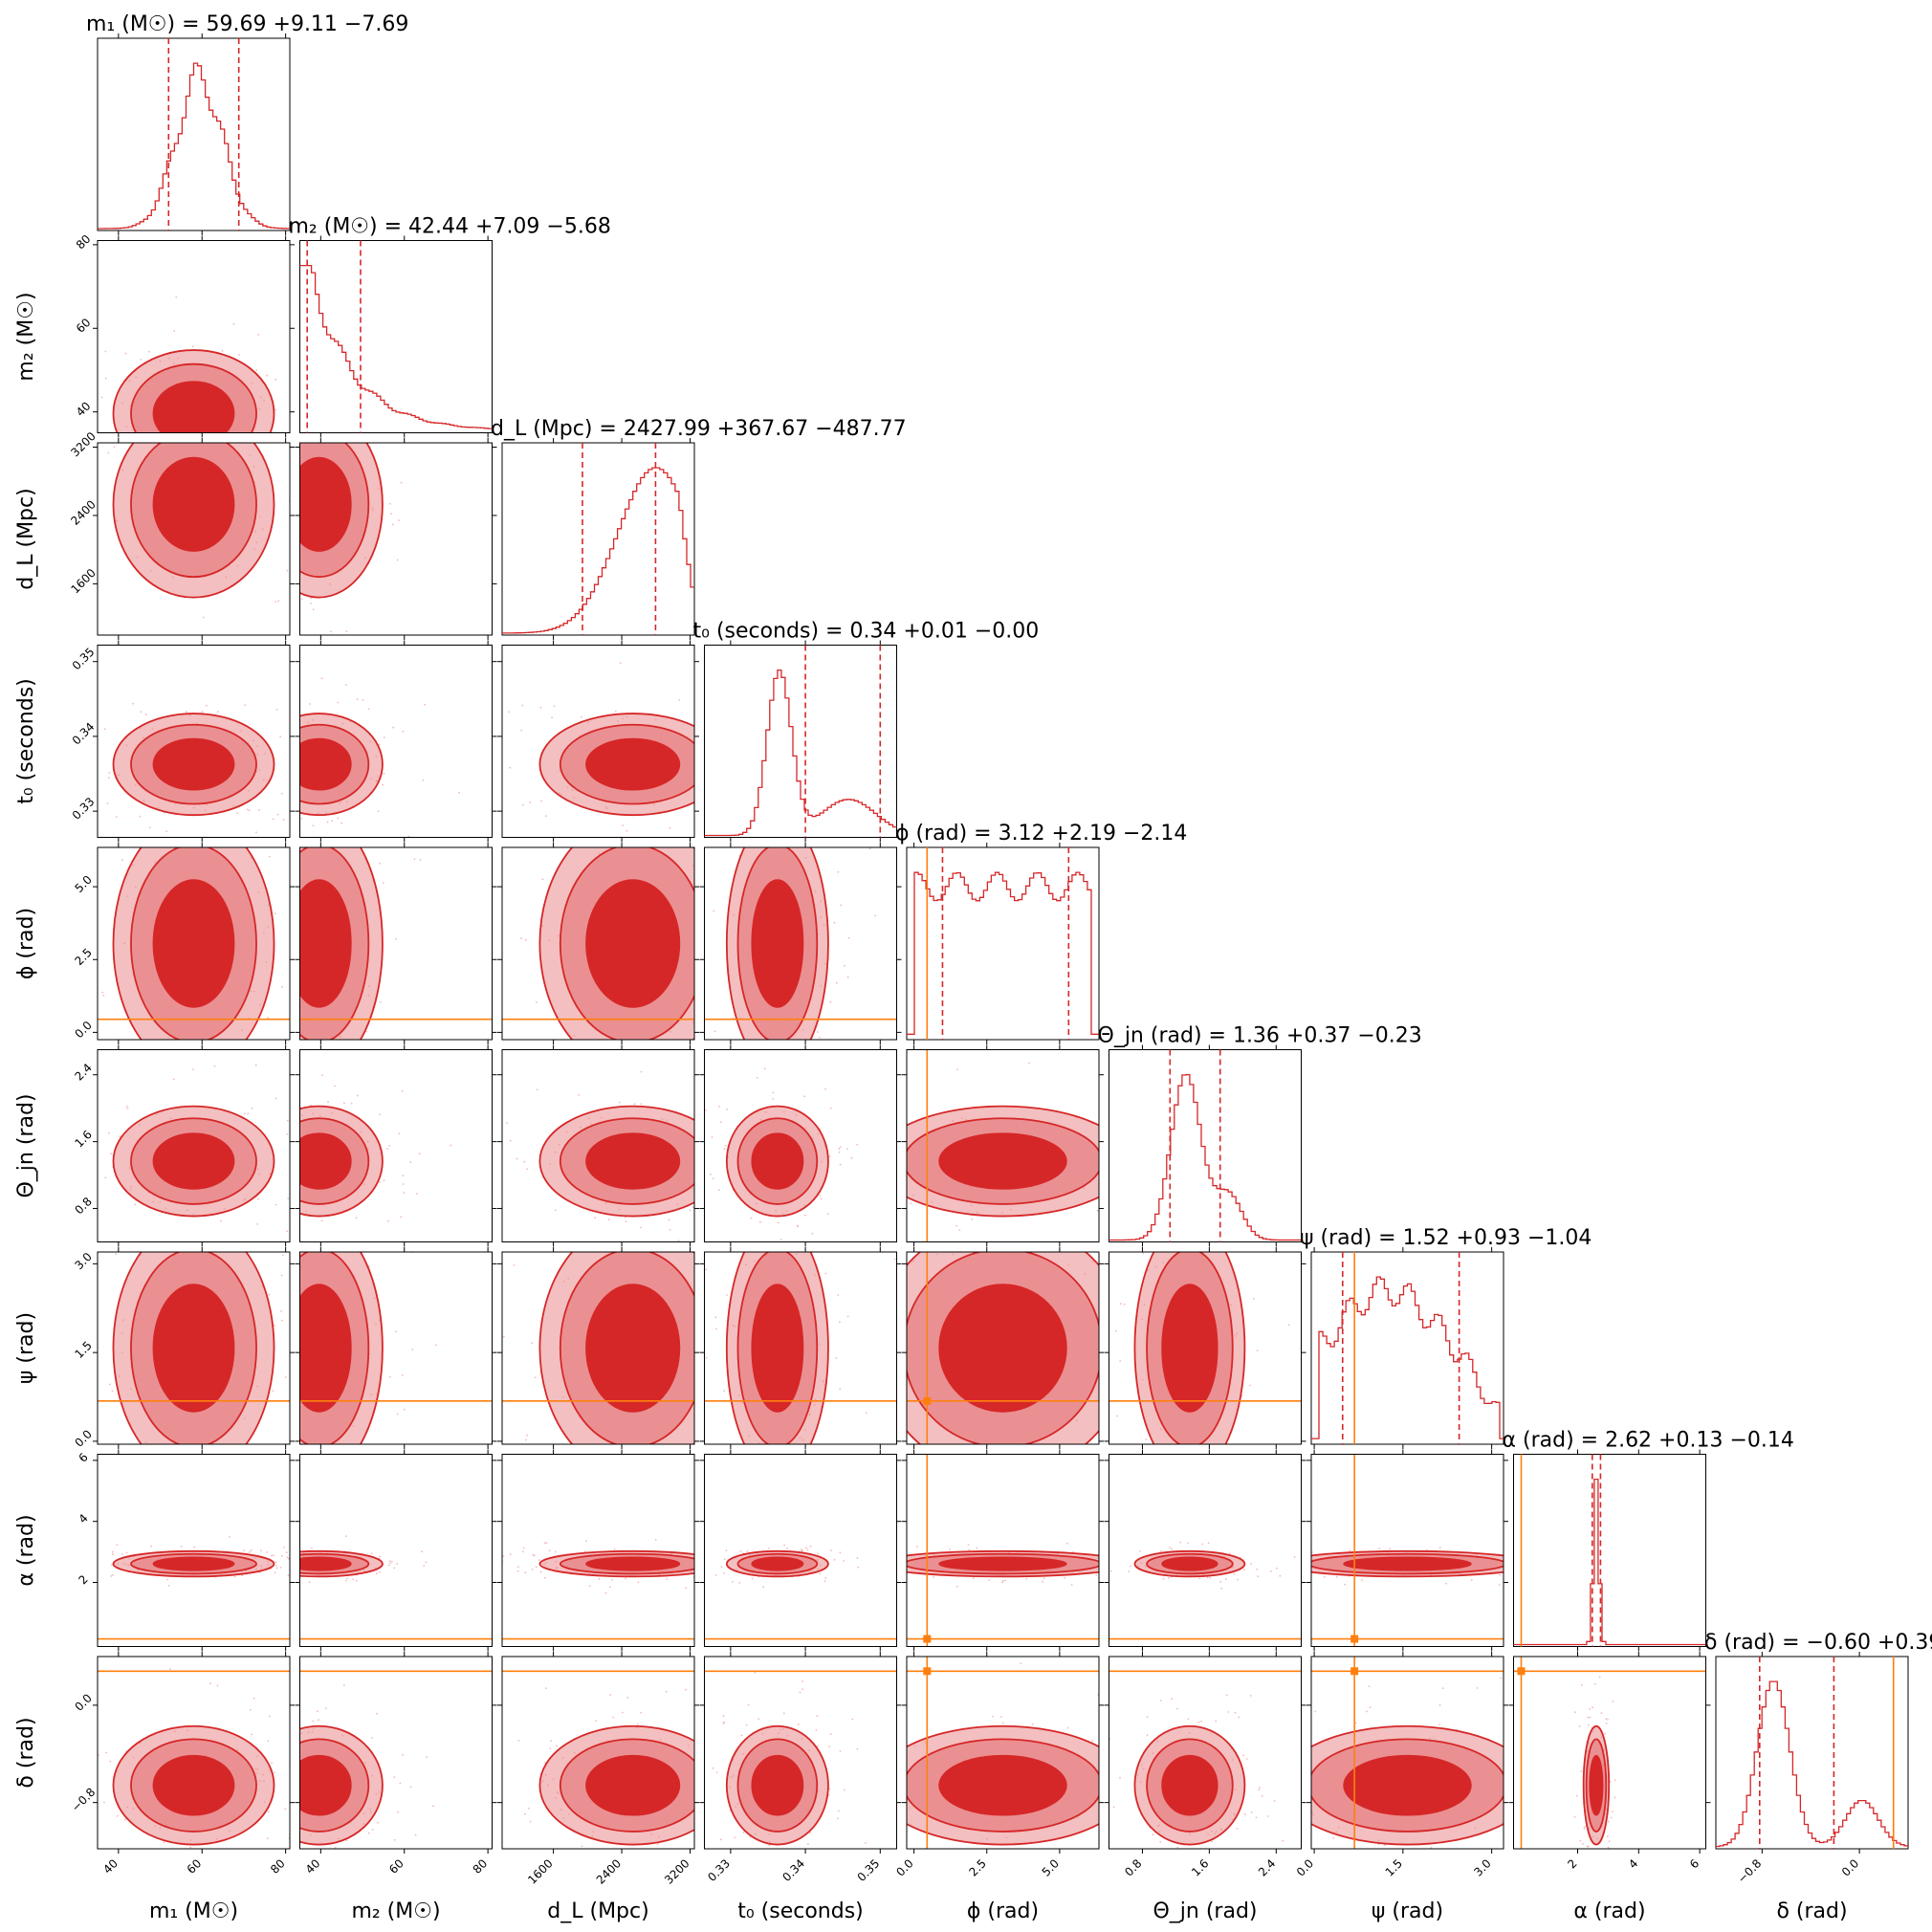  Describe the element at coordinates (800, 1145) in the screenshot. I see `panel-t0-vs-theta` at that location.